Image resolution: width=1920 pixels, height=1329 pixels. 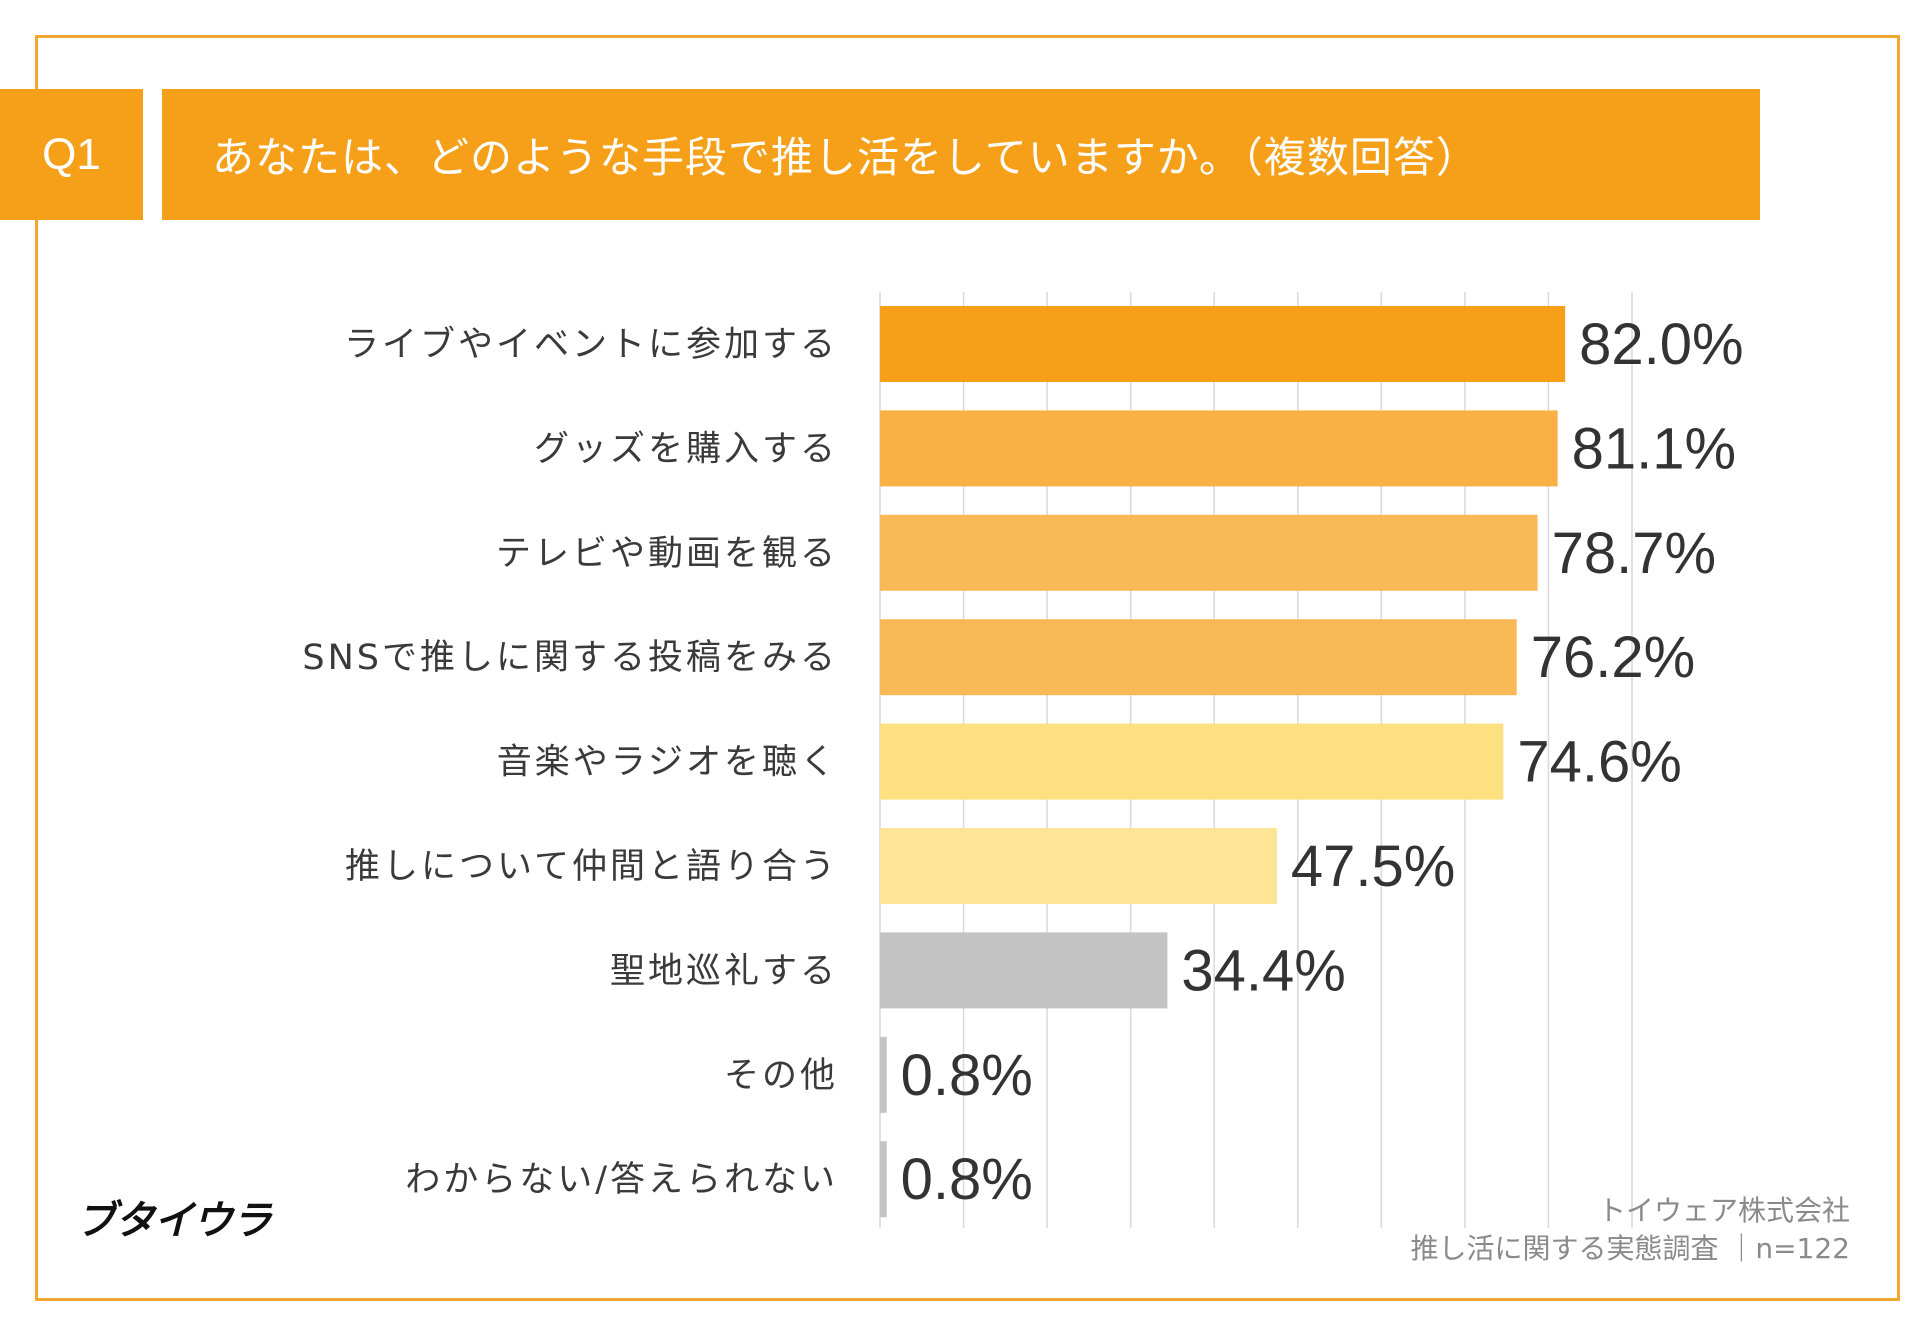 I want to click on value-label: 78.7%, so click(x=1634, y=553).